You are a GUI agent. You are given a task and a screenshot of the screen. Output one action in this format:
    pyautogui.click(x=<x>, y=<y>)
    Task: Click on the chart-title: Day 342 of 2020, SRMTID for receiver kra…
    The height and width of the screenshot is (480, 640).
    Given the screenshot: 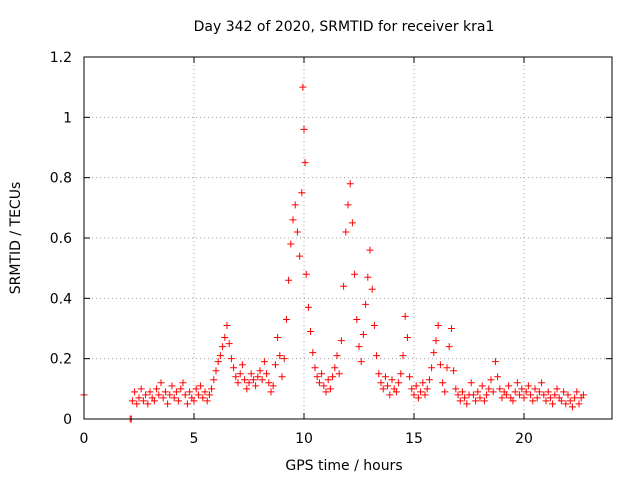 What is the action you would take?
    pyautogui.click(x=344, y=27)
    